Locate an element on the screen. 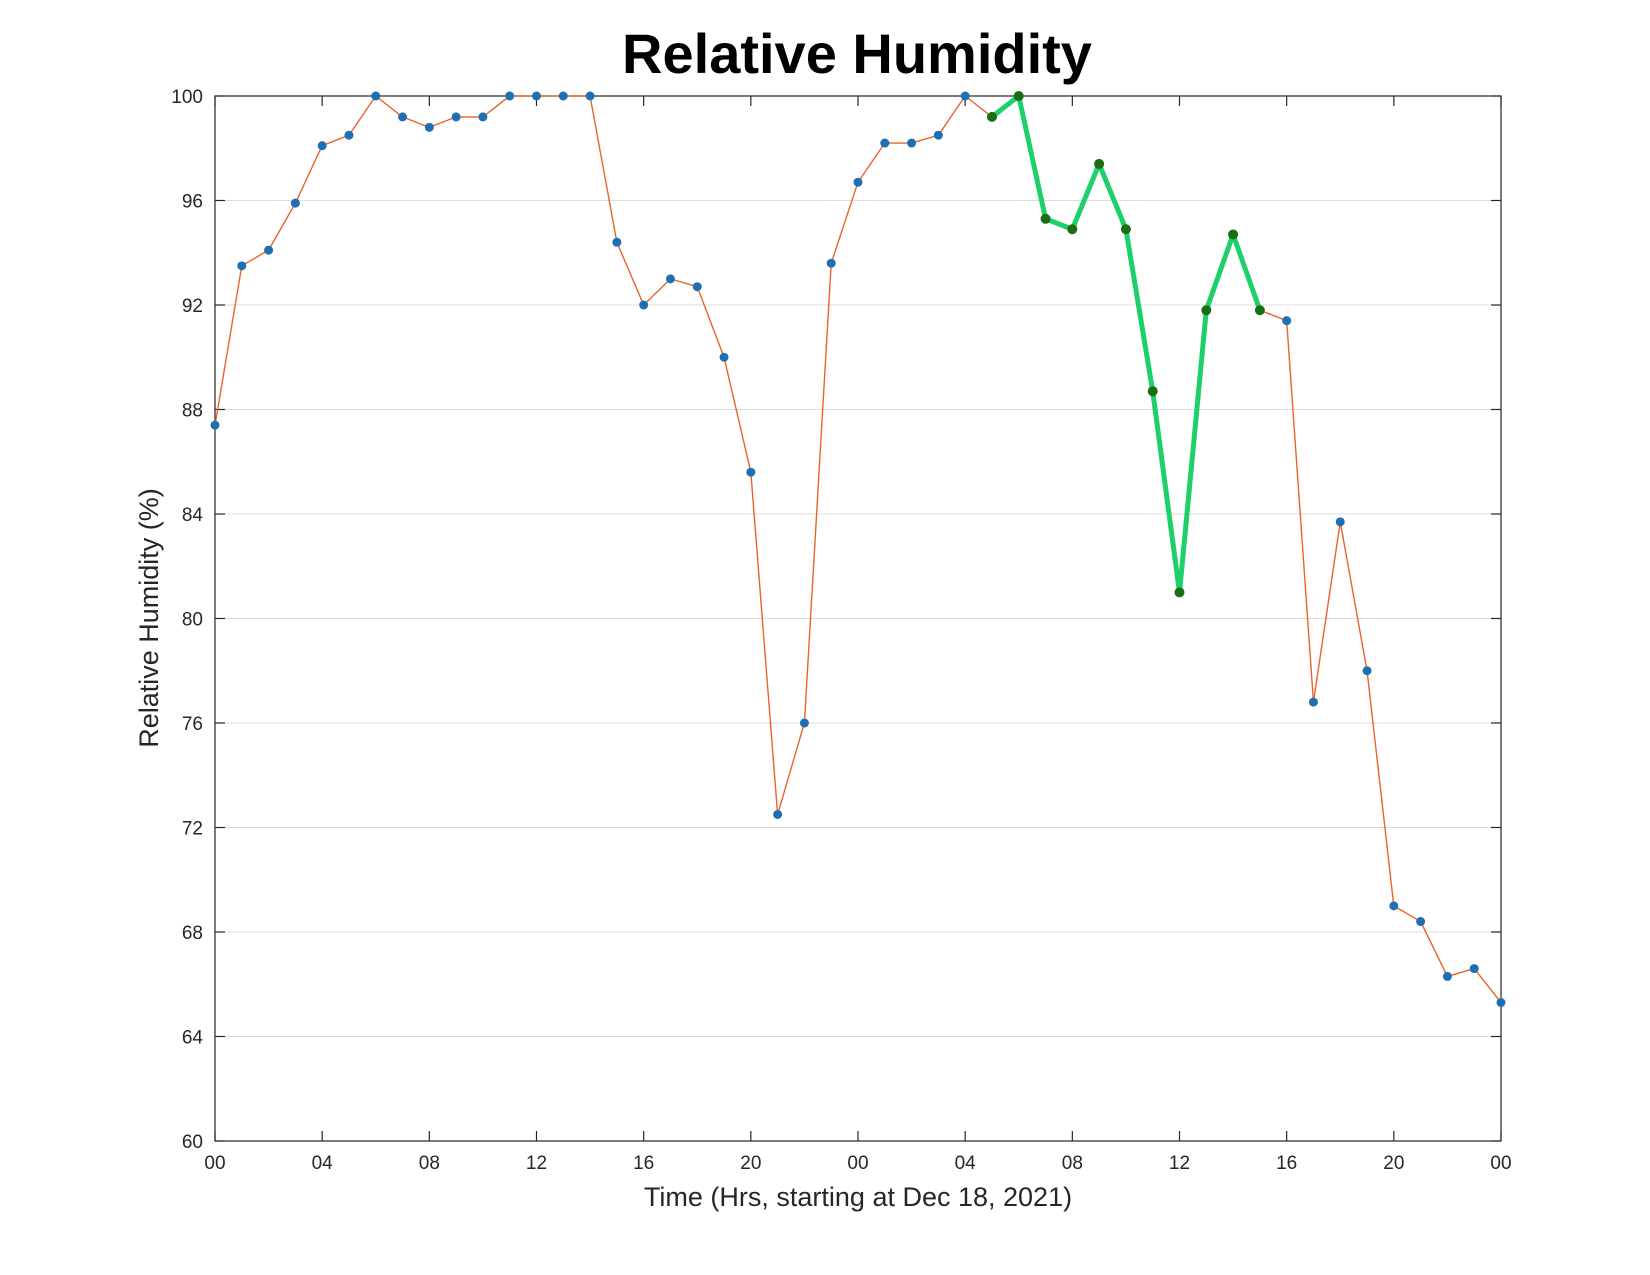  y-tick-label: 100 is located at coordinates (187, 97).